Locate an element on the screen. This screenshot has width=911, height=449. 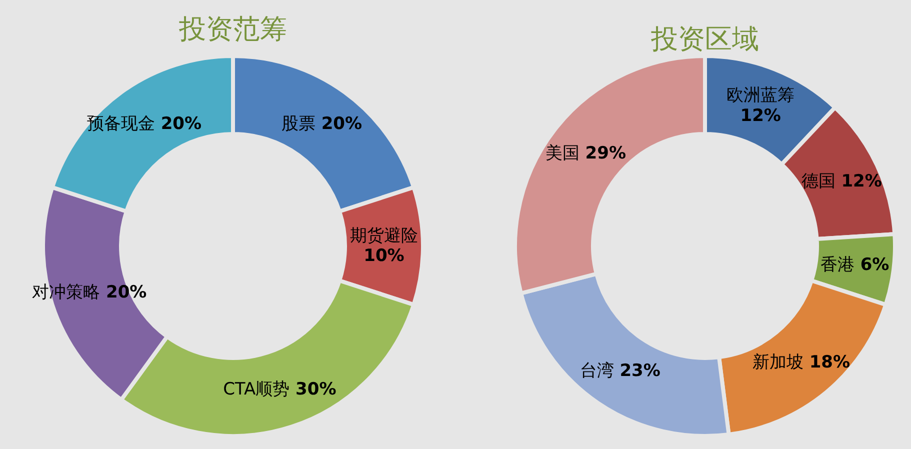
slice-label: 香港 is located at coordinates (837, 264).